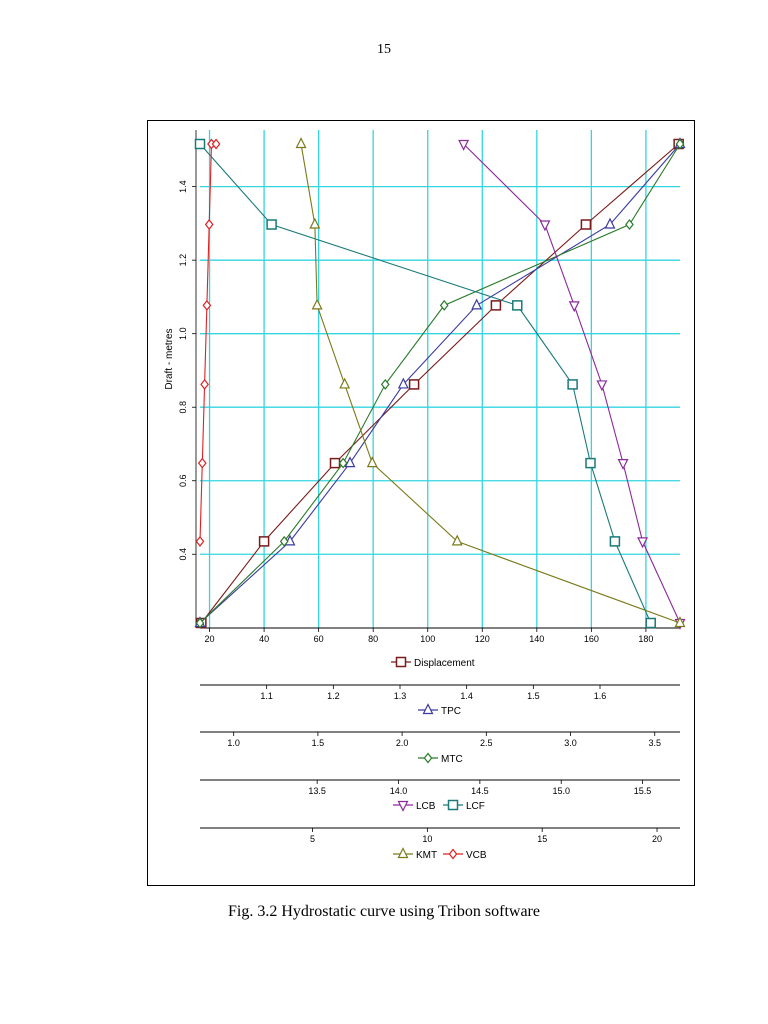 The height and width of the screenshot is (1024, 768). Describe the element at coordinates (183, 260) in the screenshot. I see `y-tick-label: 1.2` at that location.